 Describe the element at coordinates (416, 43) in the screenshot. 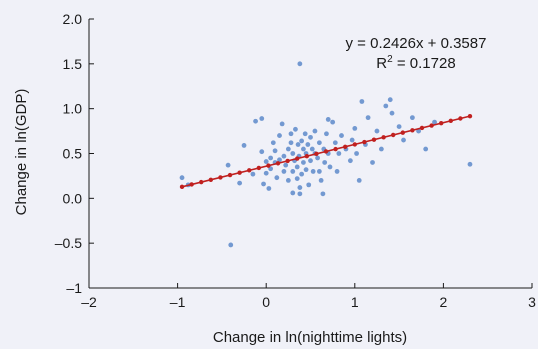

I see `regression-equation: y = 0.2426x + 0.3587` at that location.